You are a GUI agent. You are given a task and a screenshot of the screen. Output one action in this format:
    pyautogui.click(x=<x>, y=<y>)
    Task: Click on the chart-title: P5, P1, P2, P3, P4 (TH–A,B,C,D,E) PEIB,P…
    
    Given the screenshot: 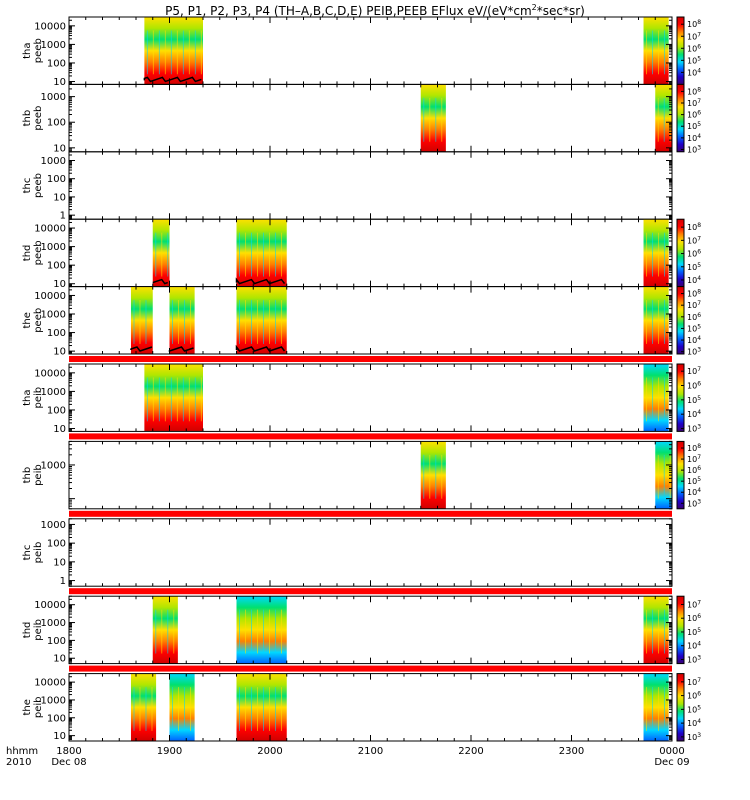 What is the action you would take?
    pyautogui.click(x=375, y=10)
    